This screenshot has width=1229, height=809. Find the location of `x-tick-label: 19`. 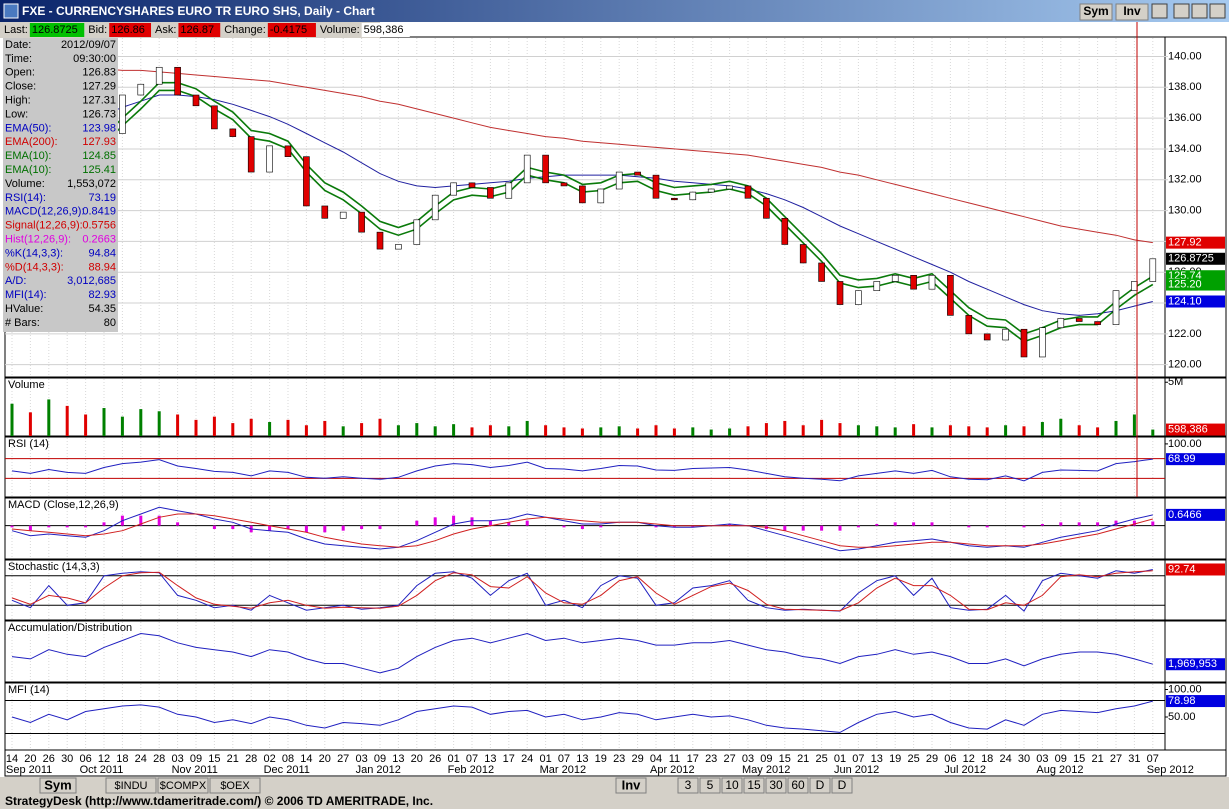

x-tick-label: 19 is located at coordinates (895, 759).